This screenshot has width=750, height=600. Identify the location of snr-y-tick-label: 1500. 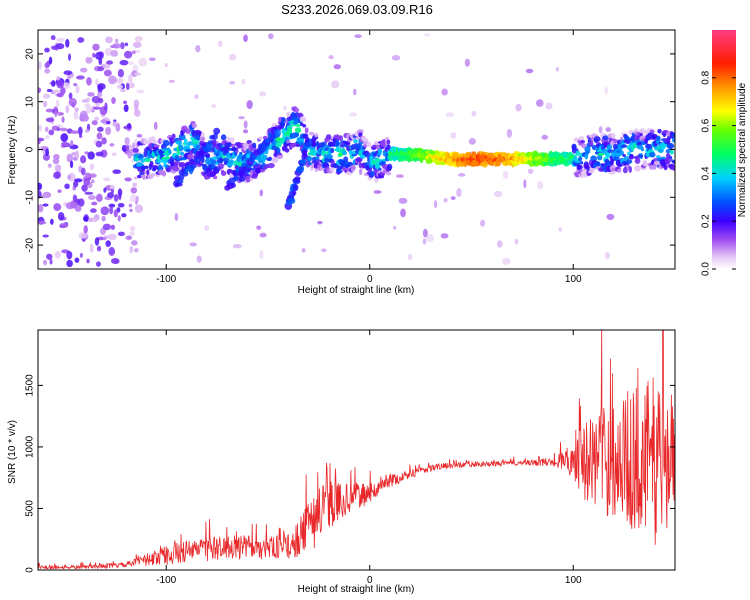
(30, 385).